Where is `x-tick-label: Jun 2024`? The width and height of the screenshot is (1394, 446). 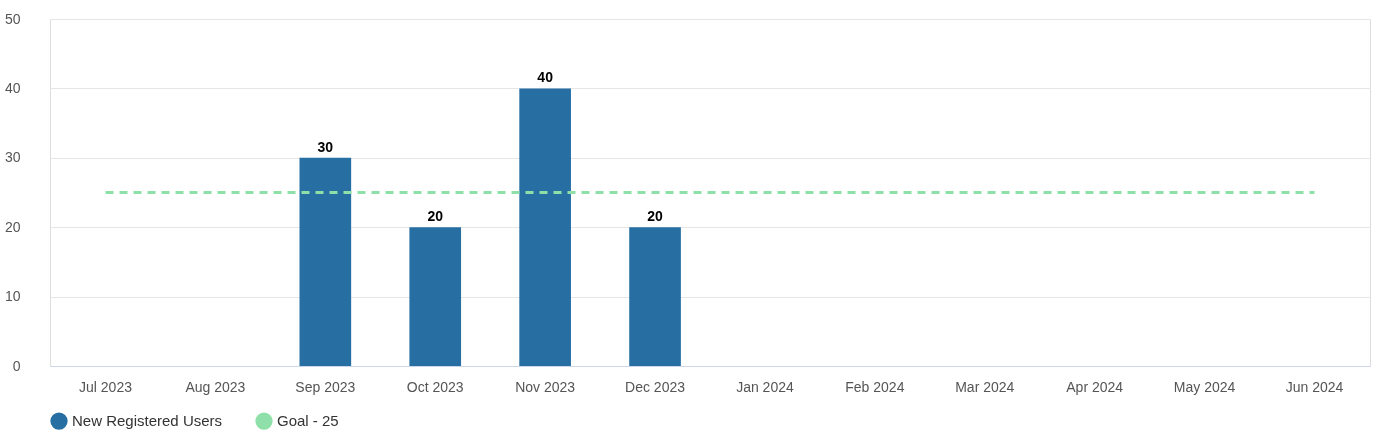
x-tick-label: Jun 2024 is located at coordinates (1314, 386).